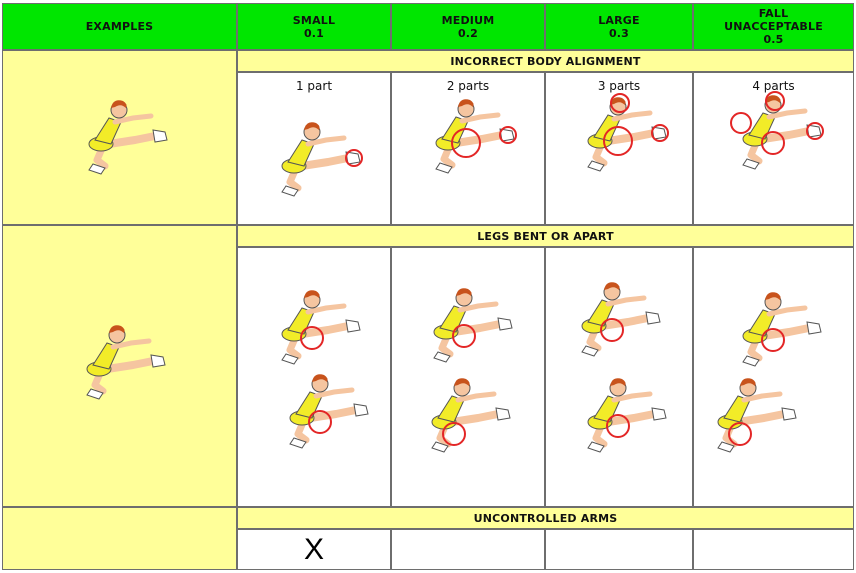 This screenshot has height=573, width=856. I want to click on cell-legs-medium, so click(468, 377).